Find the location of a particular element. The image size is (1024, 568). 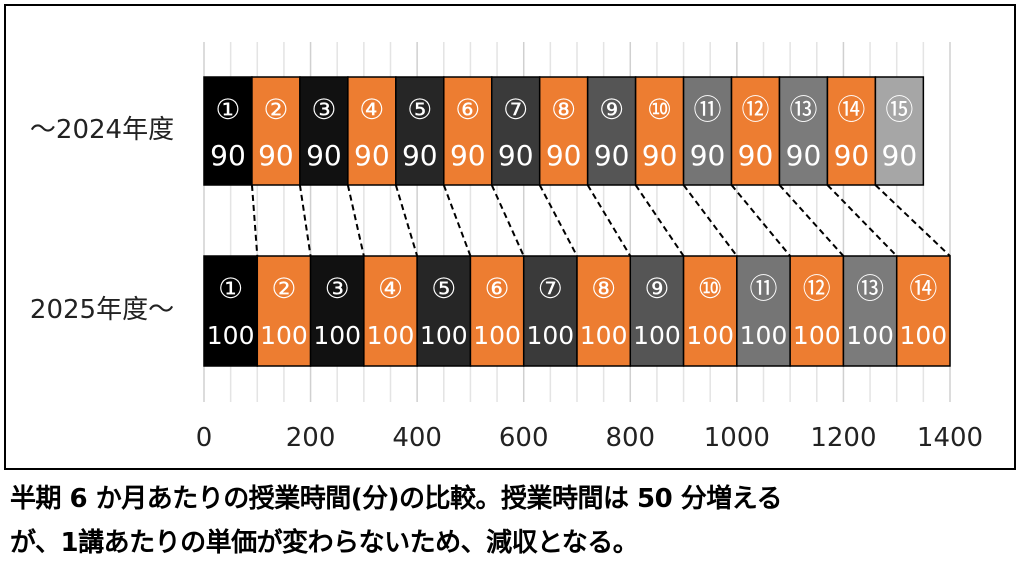

row-label: ～2024年度 is located at coordinates (102, 130).